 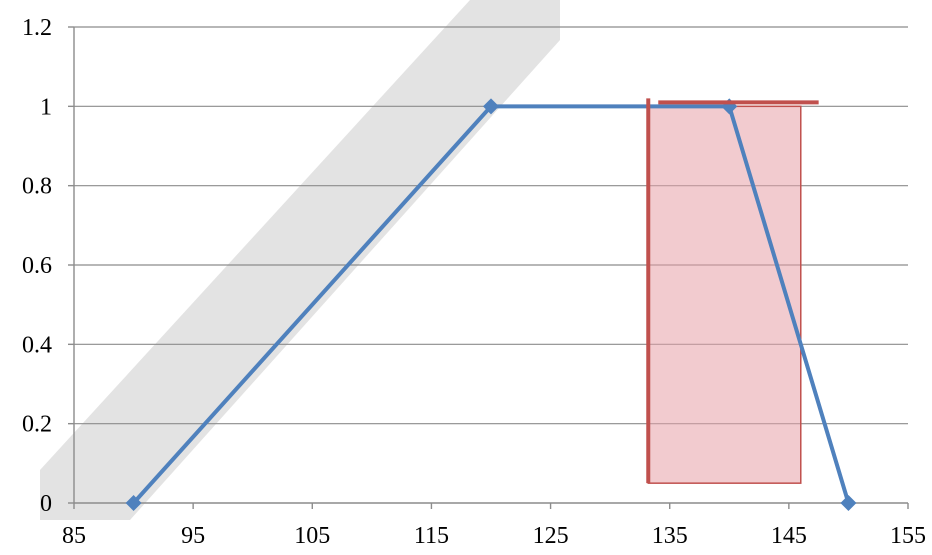 I want to click on y-tick-label: 0, so click(x=46, y=504).